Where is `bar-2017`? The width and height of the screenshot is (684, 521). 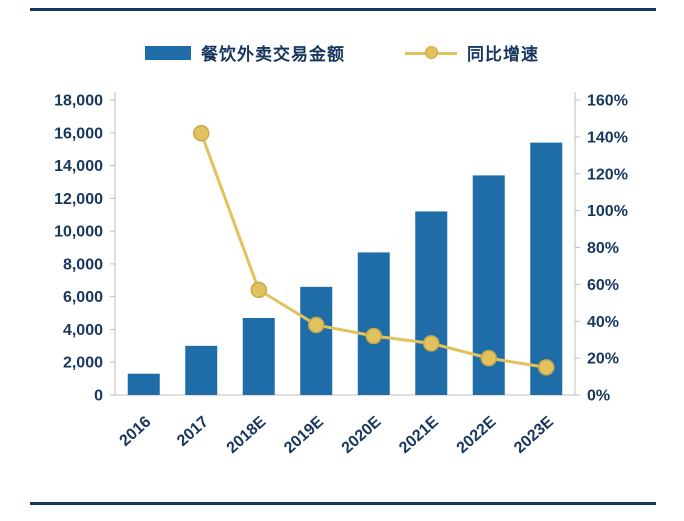 bar-2017 is located at coordinates (201, 370).